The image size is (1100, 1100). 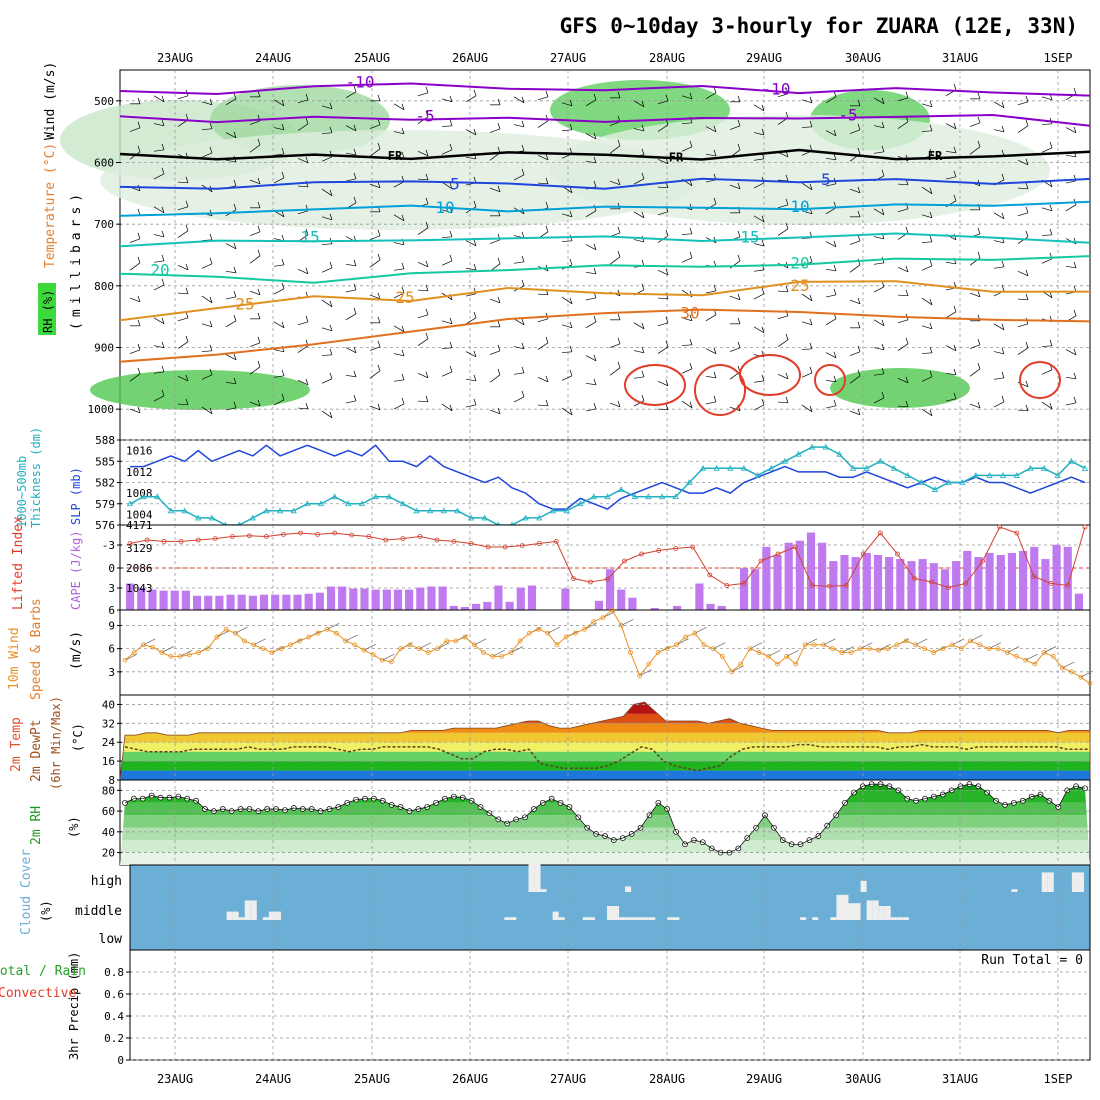 What do you see at coordinates (424, 115) in the screenshot?
I see `temp-contour-label: -5` at bounding box center [424, 115].